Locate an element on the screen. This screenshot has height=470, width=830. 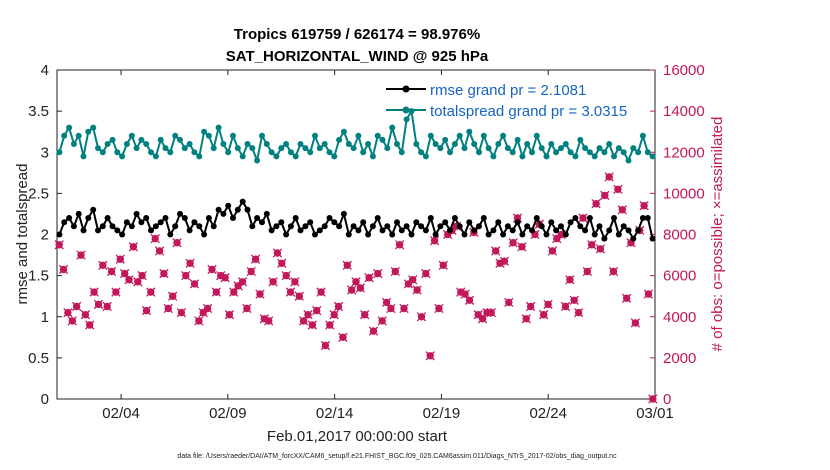
y-tick-label: 3 is located at coordinates (45, 152).